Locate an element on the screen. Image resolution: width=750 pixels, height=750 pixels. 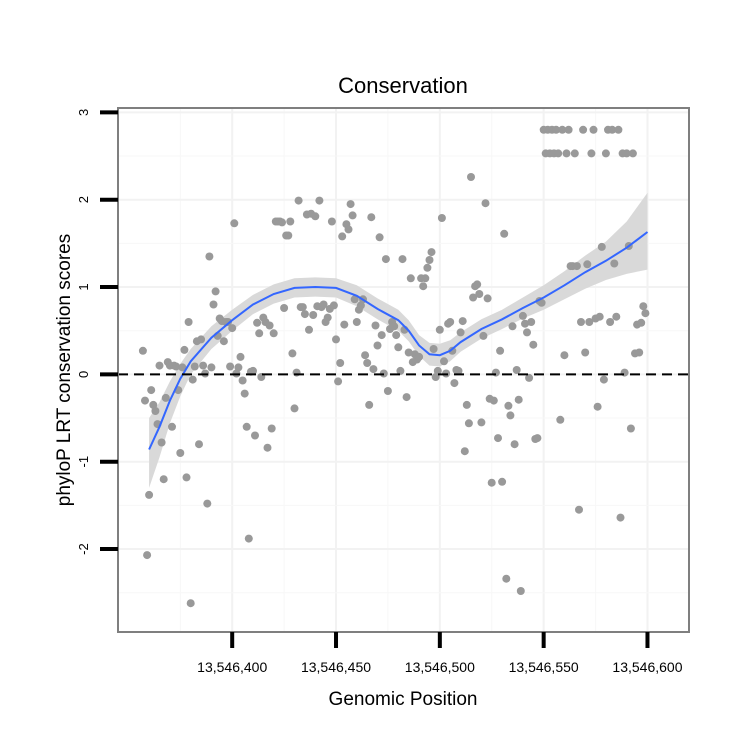
y-tick-label: 3 is located at coordinates (83, 112).